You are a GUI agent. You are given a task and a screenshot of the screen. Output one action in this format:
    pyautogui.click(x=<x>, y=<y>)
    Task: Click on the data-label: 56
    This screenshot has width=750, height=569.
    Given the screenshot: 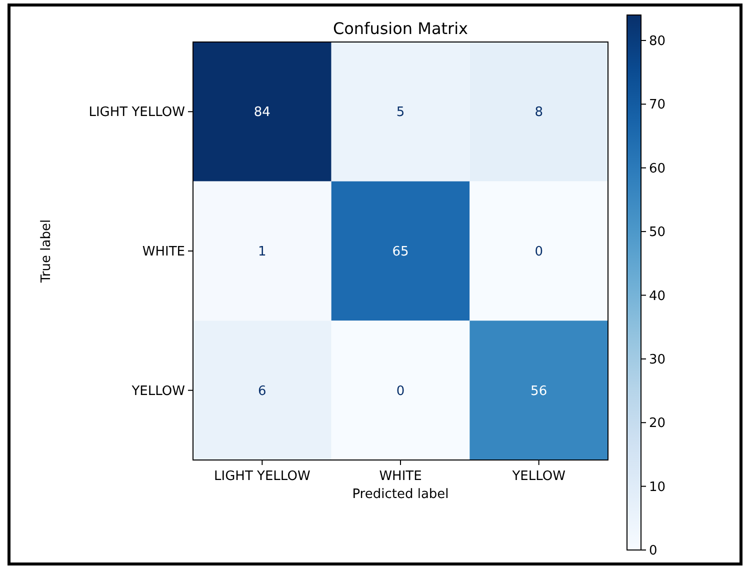 What is the action you would take?
    pyautogui.click(x=539, y=391)
    